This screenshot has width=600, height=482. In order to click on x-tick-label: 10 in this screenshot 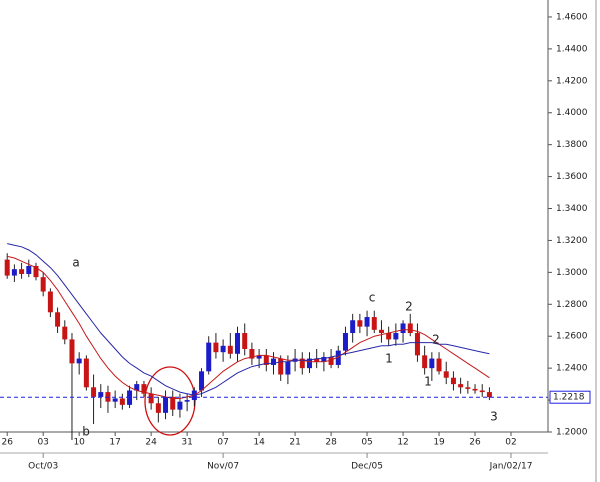, I will do `click(79, 443)`.